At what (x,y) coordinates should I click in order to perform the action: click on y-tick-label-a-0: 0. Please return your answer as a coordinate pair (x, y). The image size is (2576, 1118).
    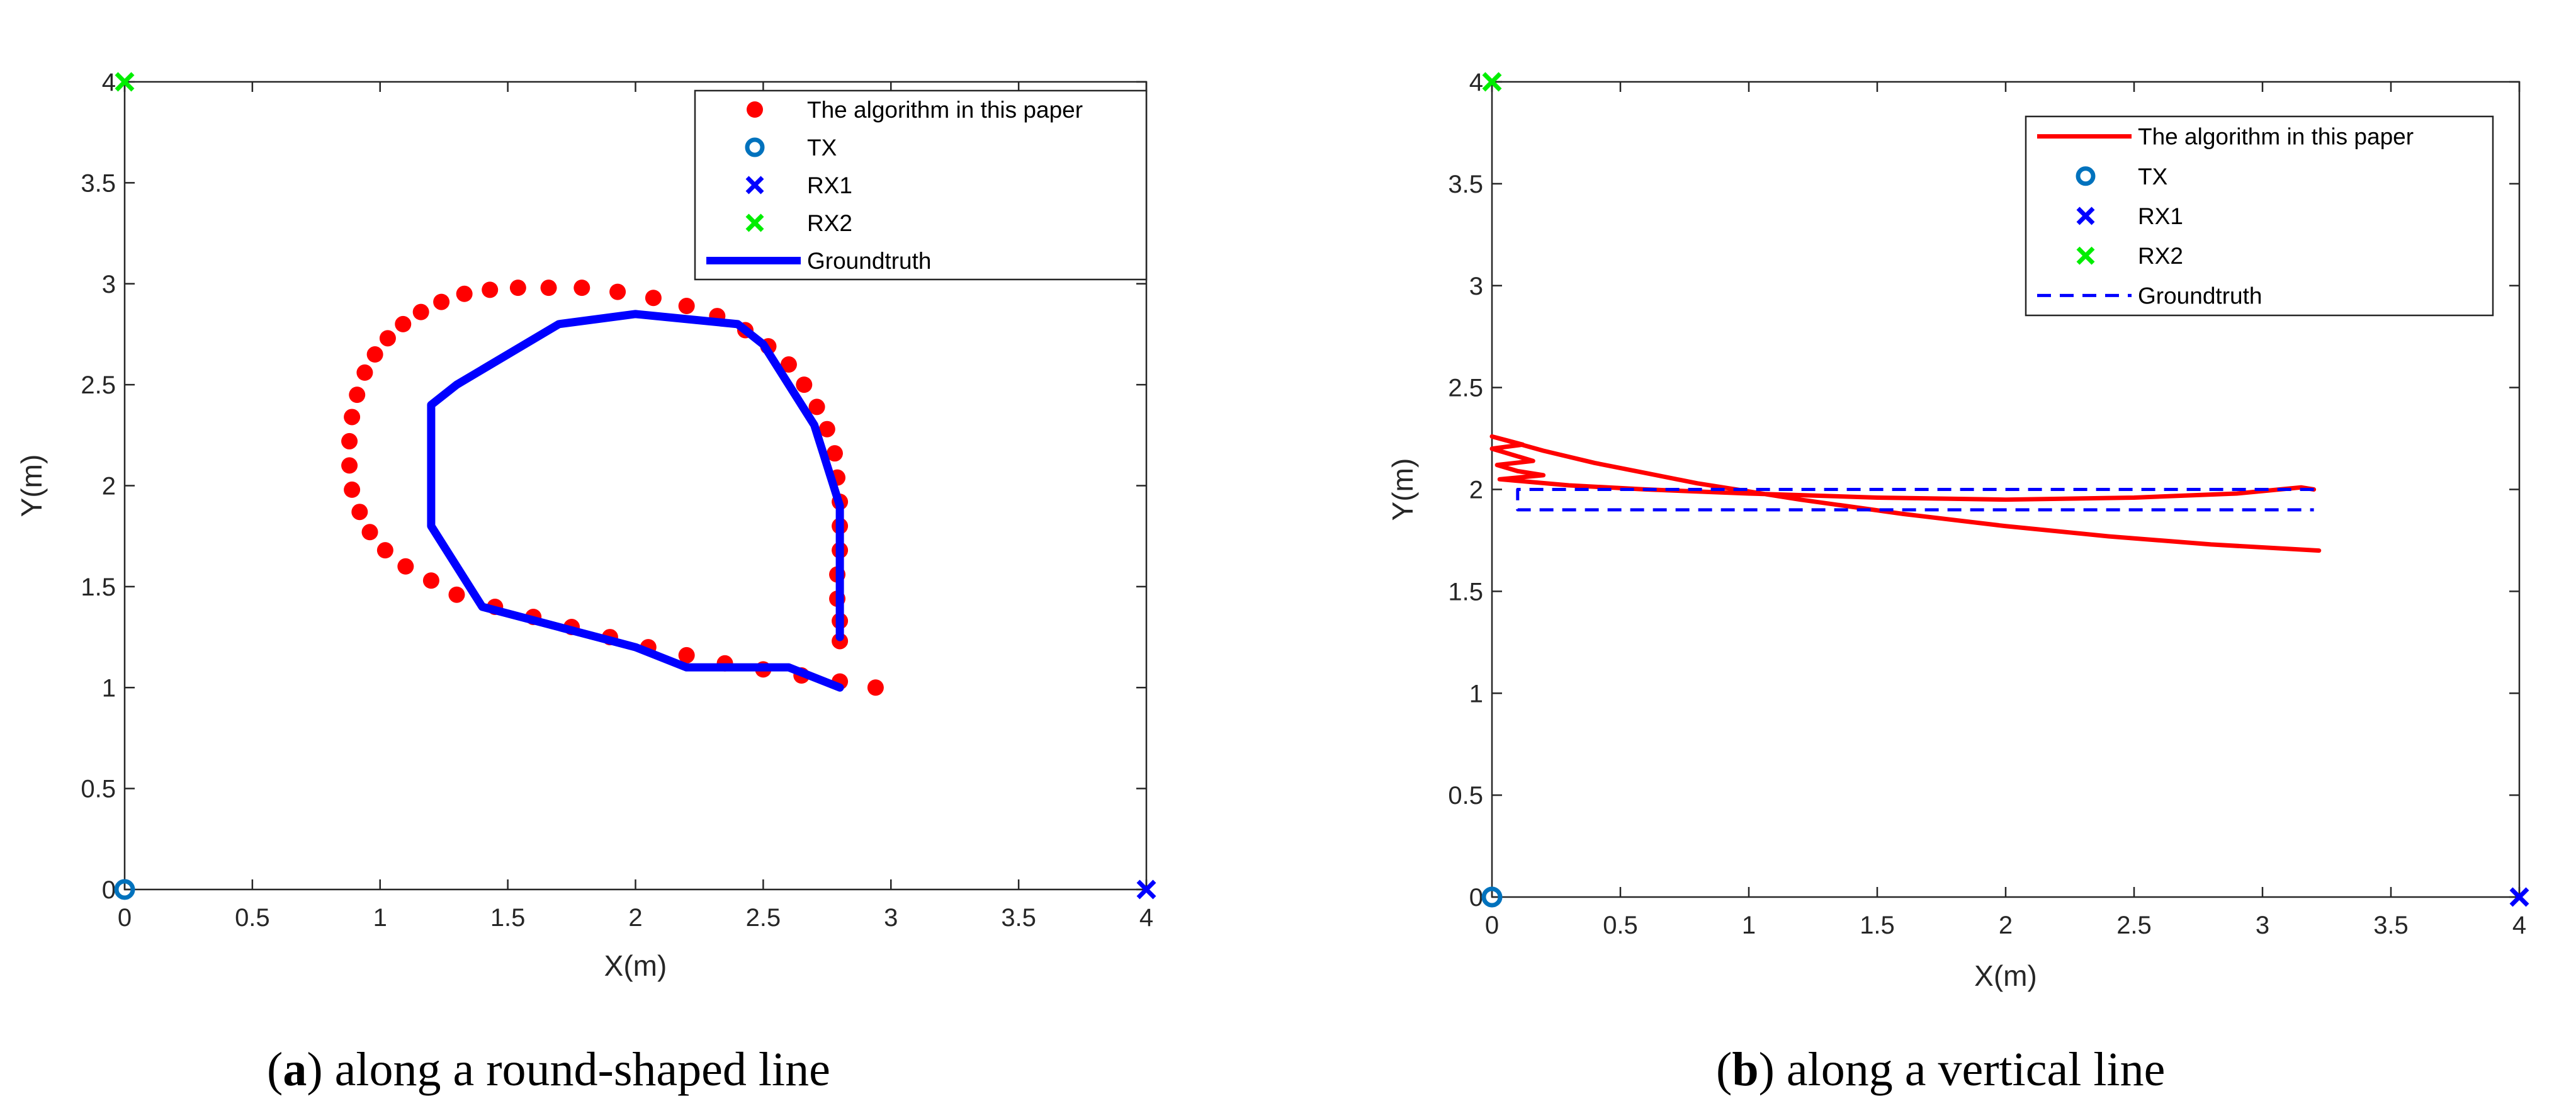
    Looking at the image, I should click on (109, 890).